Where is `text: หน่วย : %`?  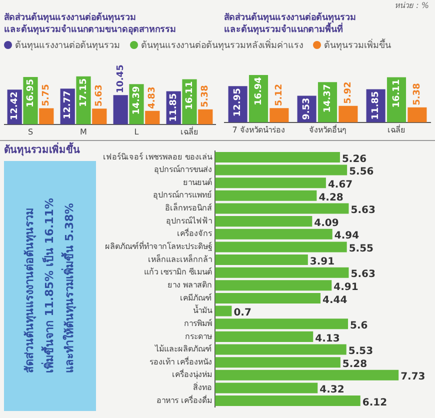 text: หน่วย : % is located at coordinates (411, 6).